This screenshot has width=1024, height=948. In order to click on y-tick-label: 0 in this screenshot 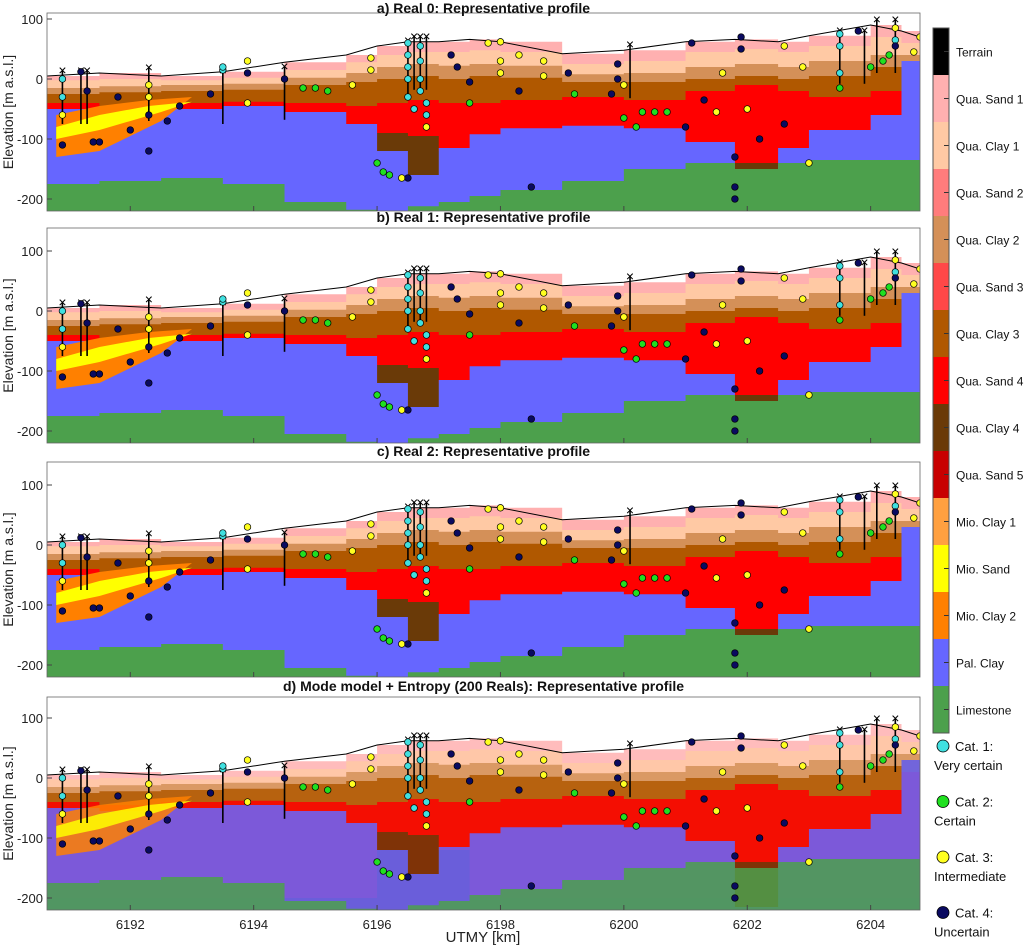, I will do `click(39, 79)`.